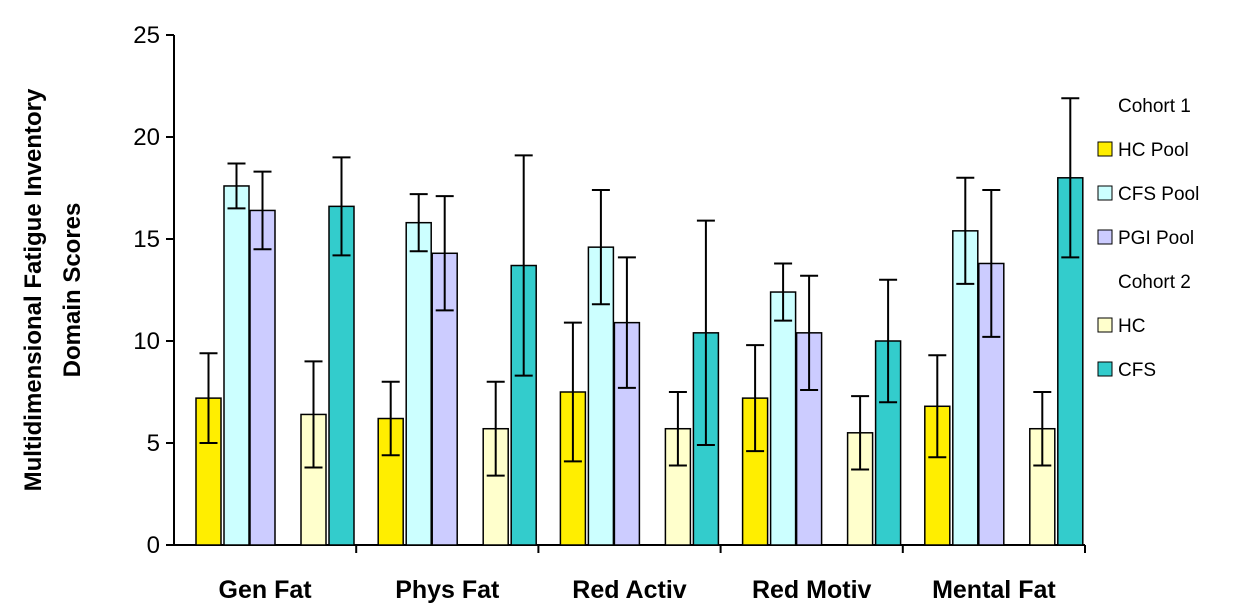 This screenshot has height=608, width=1235. Describe the element at coordinates (1156, 238) in the screenshot. I see `legend-entry-label: PGI Pool` at that location.